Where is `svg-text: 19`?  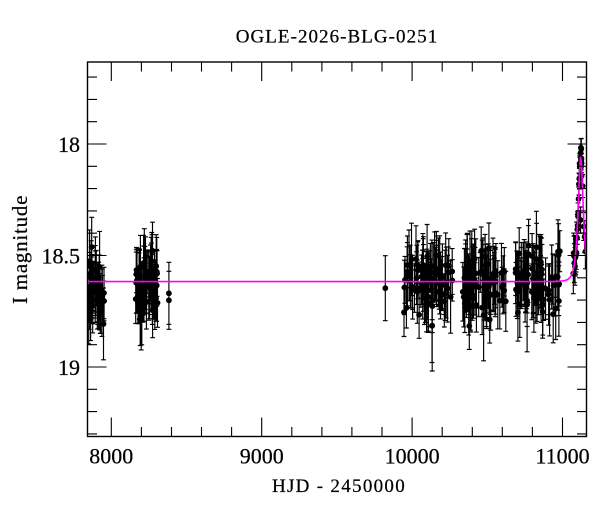
svg-text: 19 is located at coordinates (69, 367).